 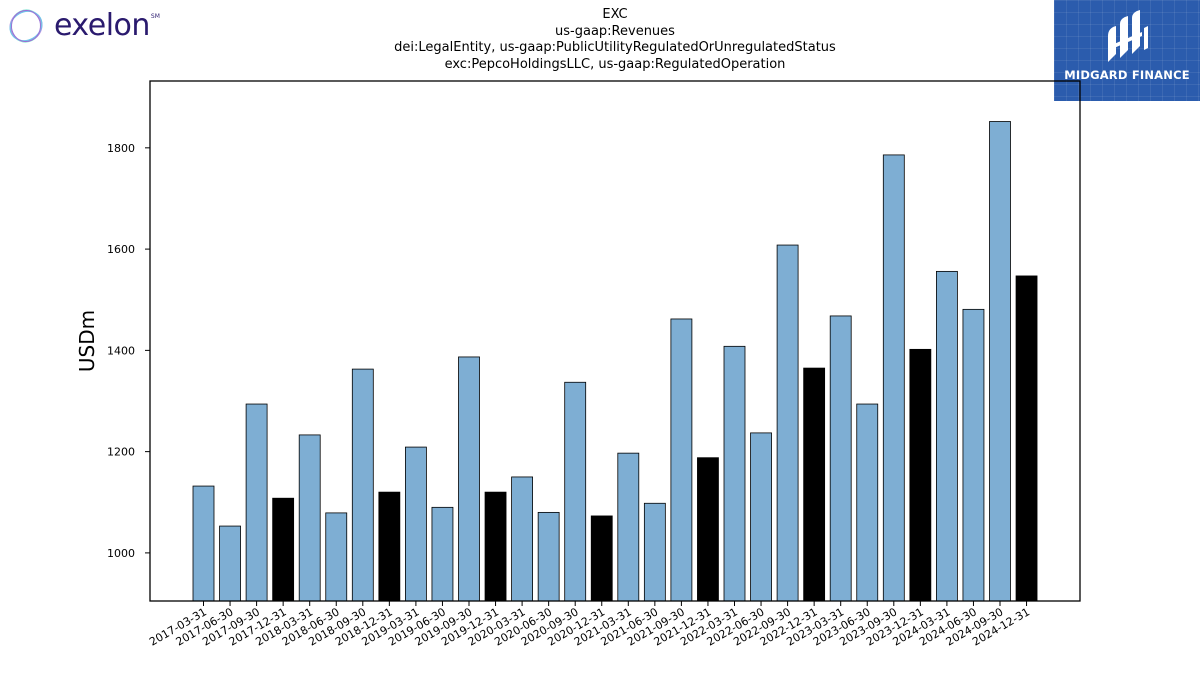 I want to click on exelon-logo-mark-icon, so click(x=26, y=26).